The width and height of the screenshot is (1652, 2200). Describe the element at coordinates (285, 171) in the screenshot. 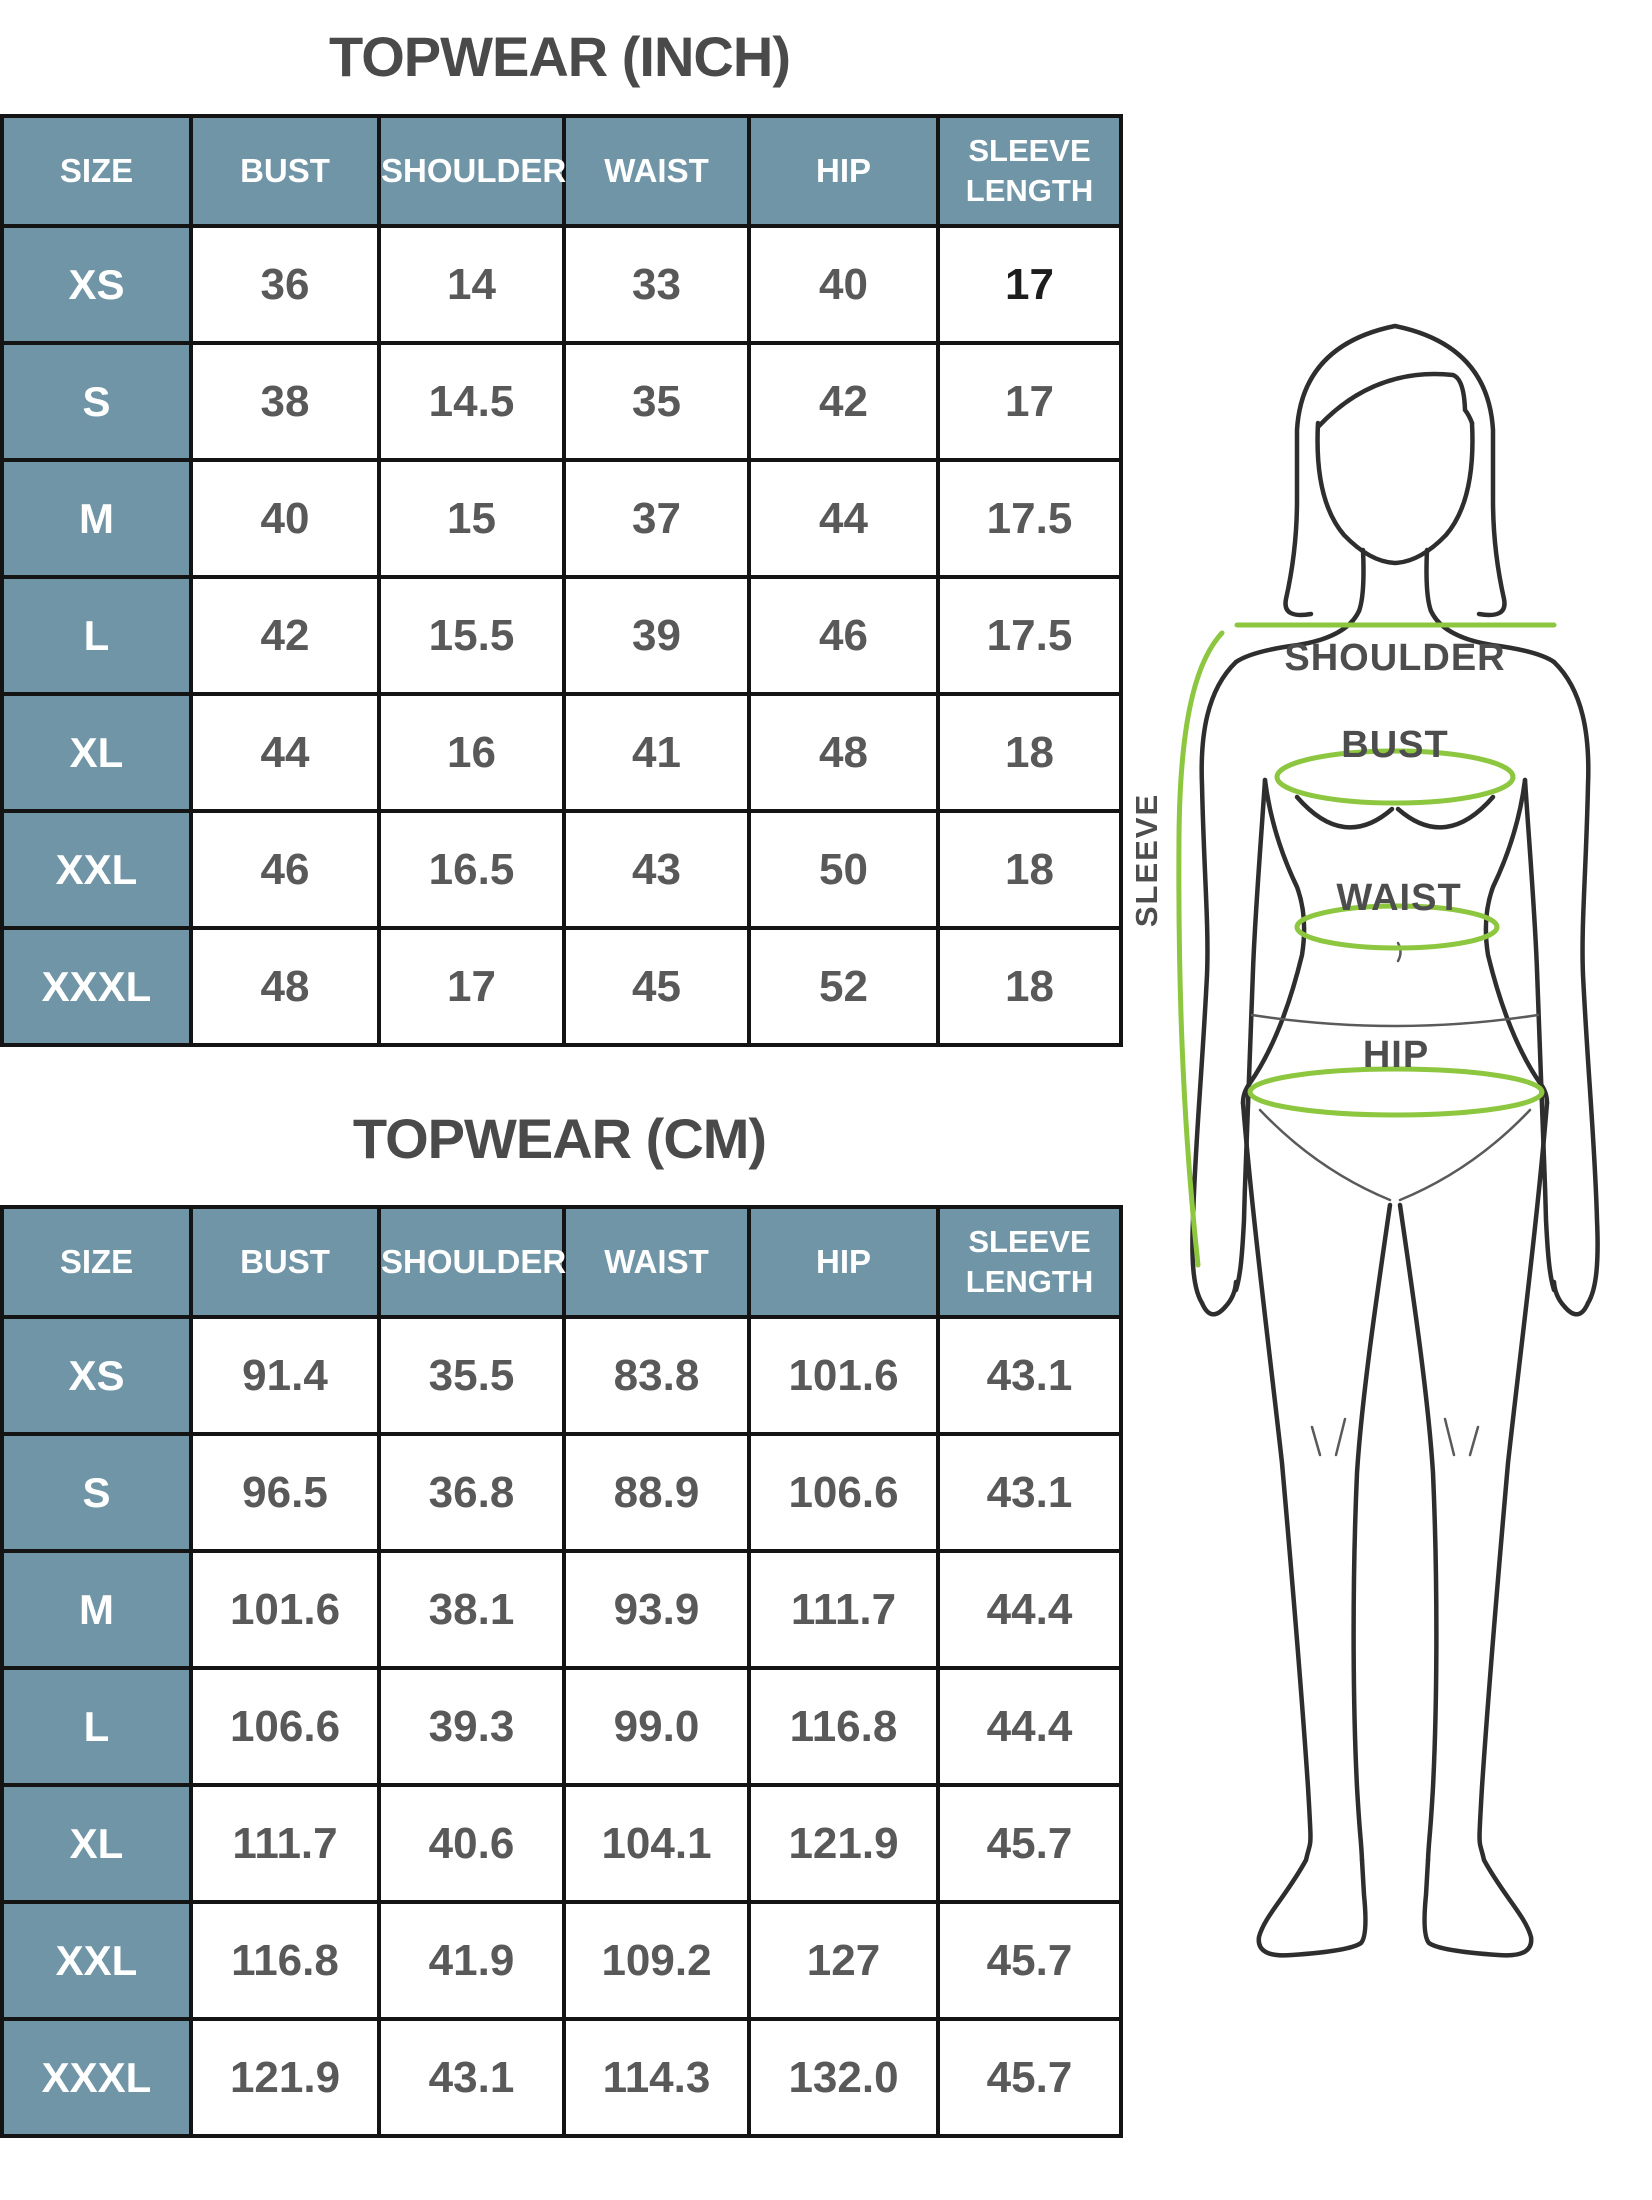

I see `inch-header-bust: BUST` at that location.